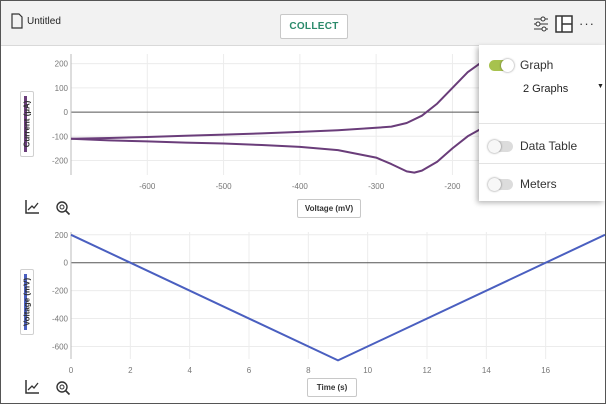  I want to click on meters-toggle, so click(500, 184).